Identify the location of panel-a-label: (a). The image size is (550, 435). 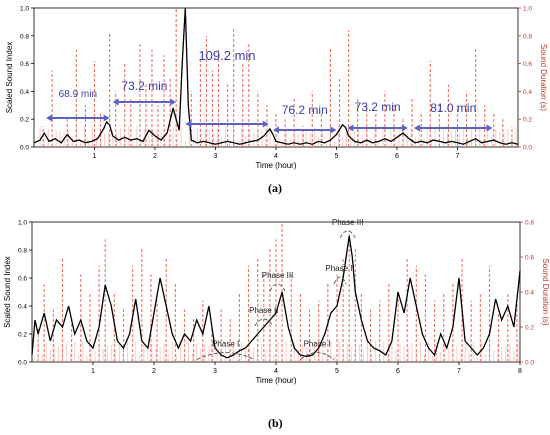
(275, 188).